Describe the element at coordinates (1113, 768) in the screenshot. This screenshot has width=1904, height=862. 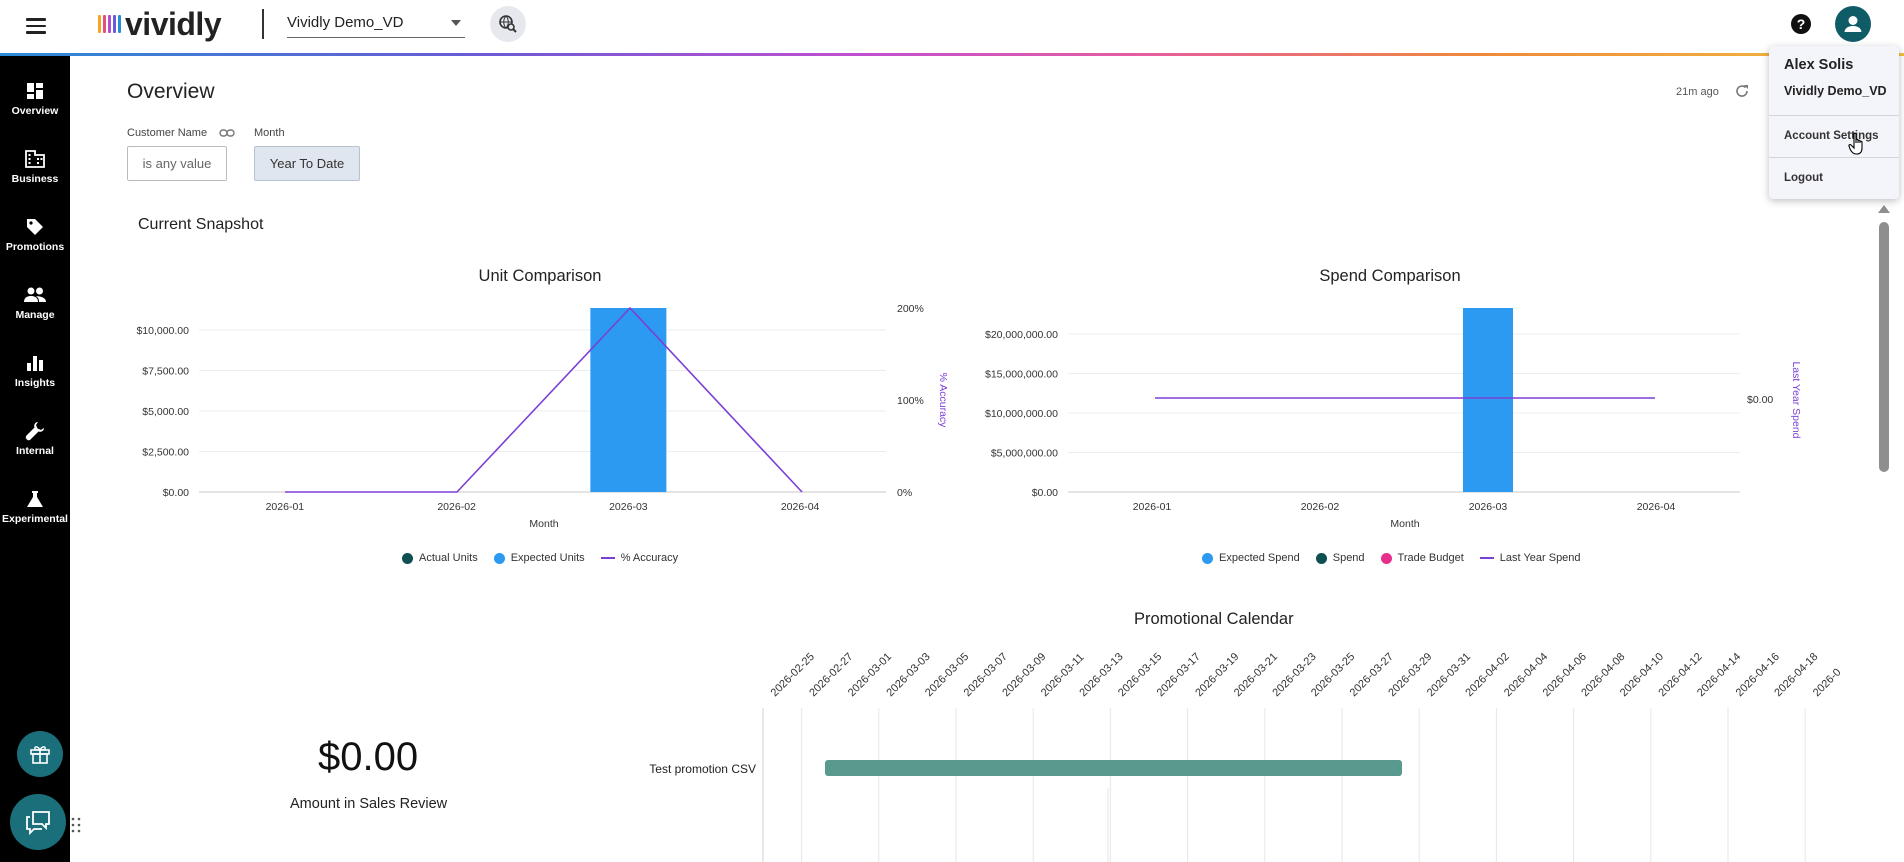
I see `promotion-bar` at that location.